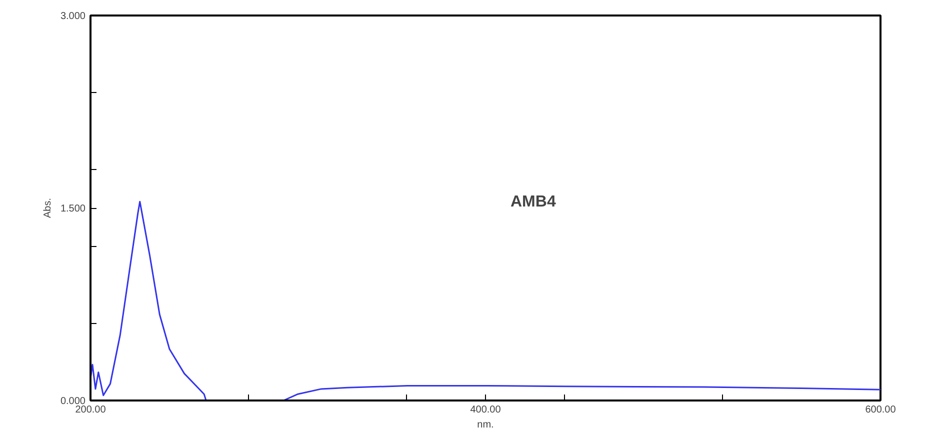 The image size is (927, 443). What do you see at coordinates (485, 425) in the screenshot?
I see `x-axis-title: nm.` at bounding box center [485, 425].